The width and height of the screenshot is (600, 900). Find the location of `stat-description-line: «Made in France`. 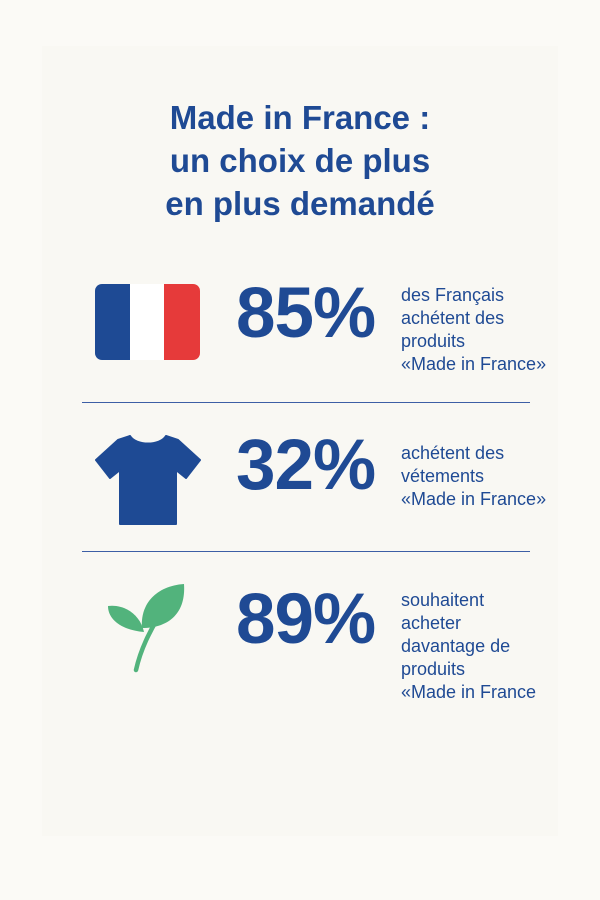

stat-description-line: «Made in France is located at coordinates (469, 692).